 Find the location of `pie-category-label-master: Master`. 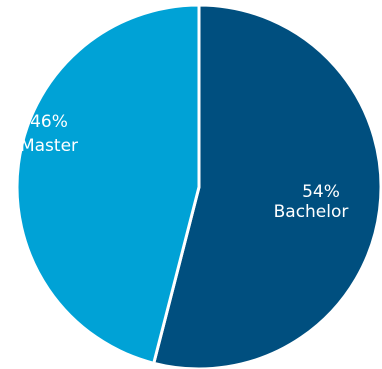

pie-category-label-master: Master is located at coordinates (49, 146).